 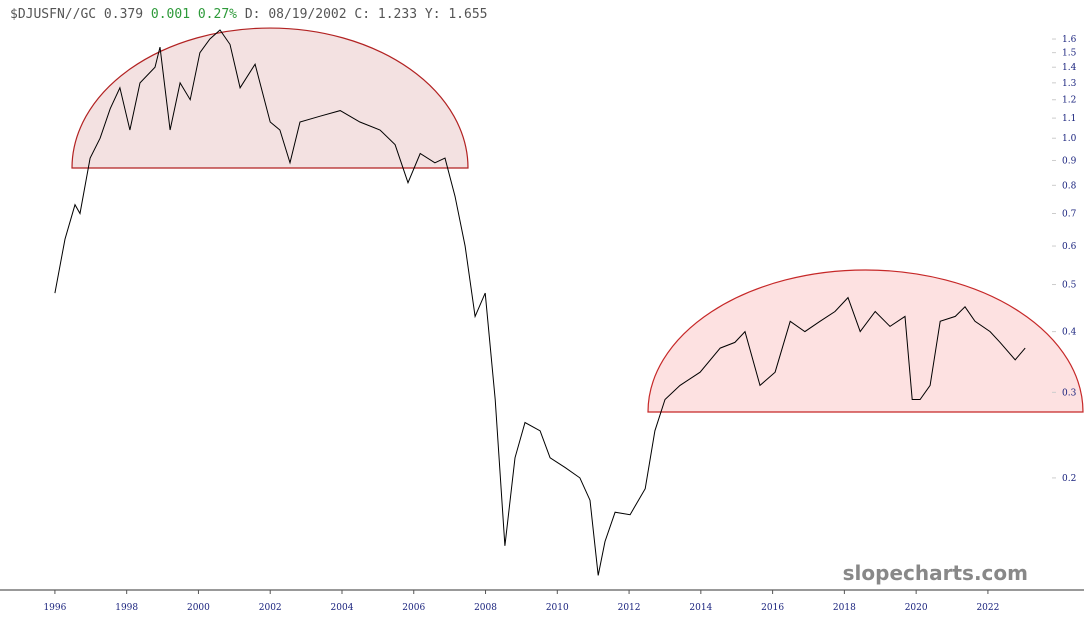 I want to click on y-tick-label: 0.7, so click(x=1069, y=215).